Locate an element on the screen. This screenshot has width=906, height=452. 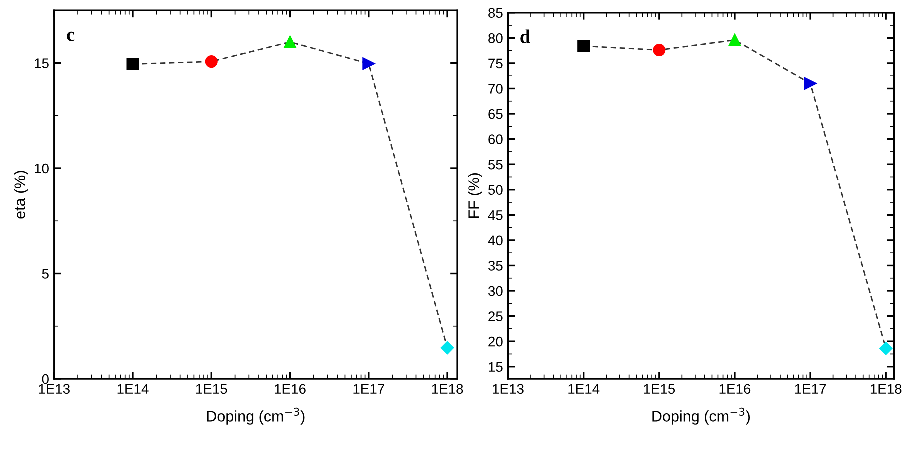
y-tick-label: 5 is located at coordinates (45, 274).